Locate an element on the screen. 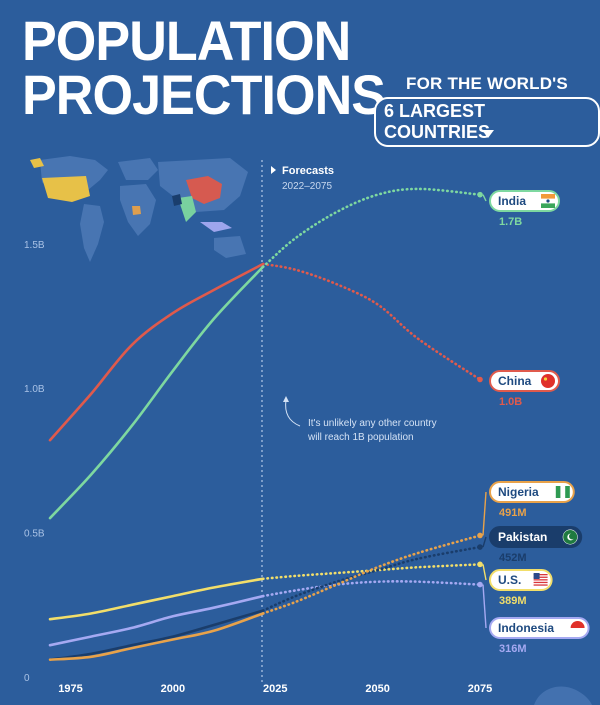  series-line-indonesia-historical is located at coordinates (156, 620).